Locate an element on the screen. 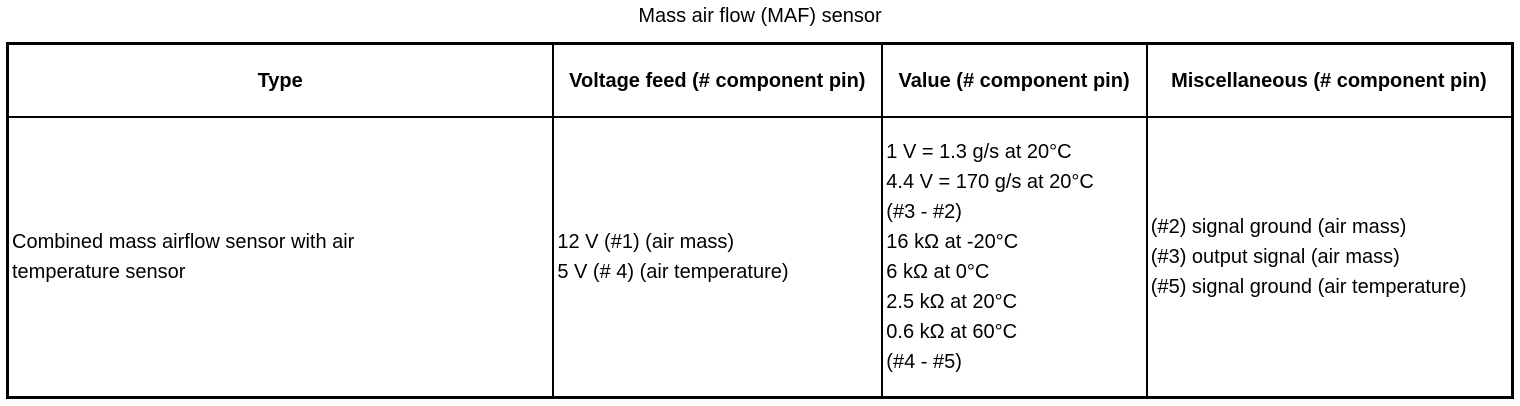  voltage-line: 5 V (# 4) (air temperature) is located at coordinates (673, 272).